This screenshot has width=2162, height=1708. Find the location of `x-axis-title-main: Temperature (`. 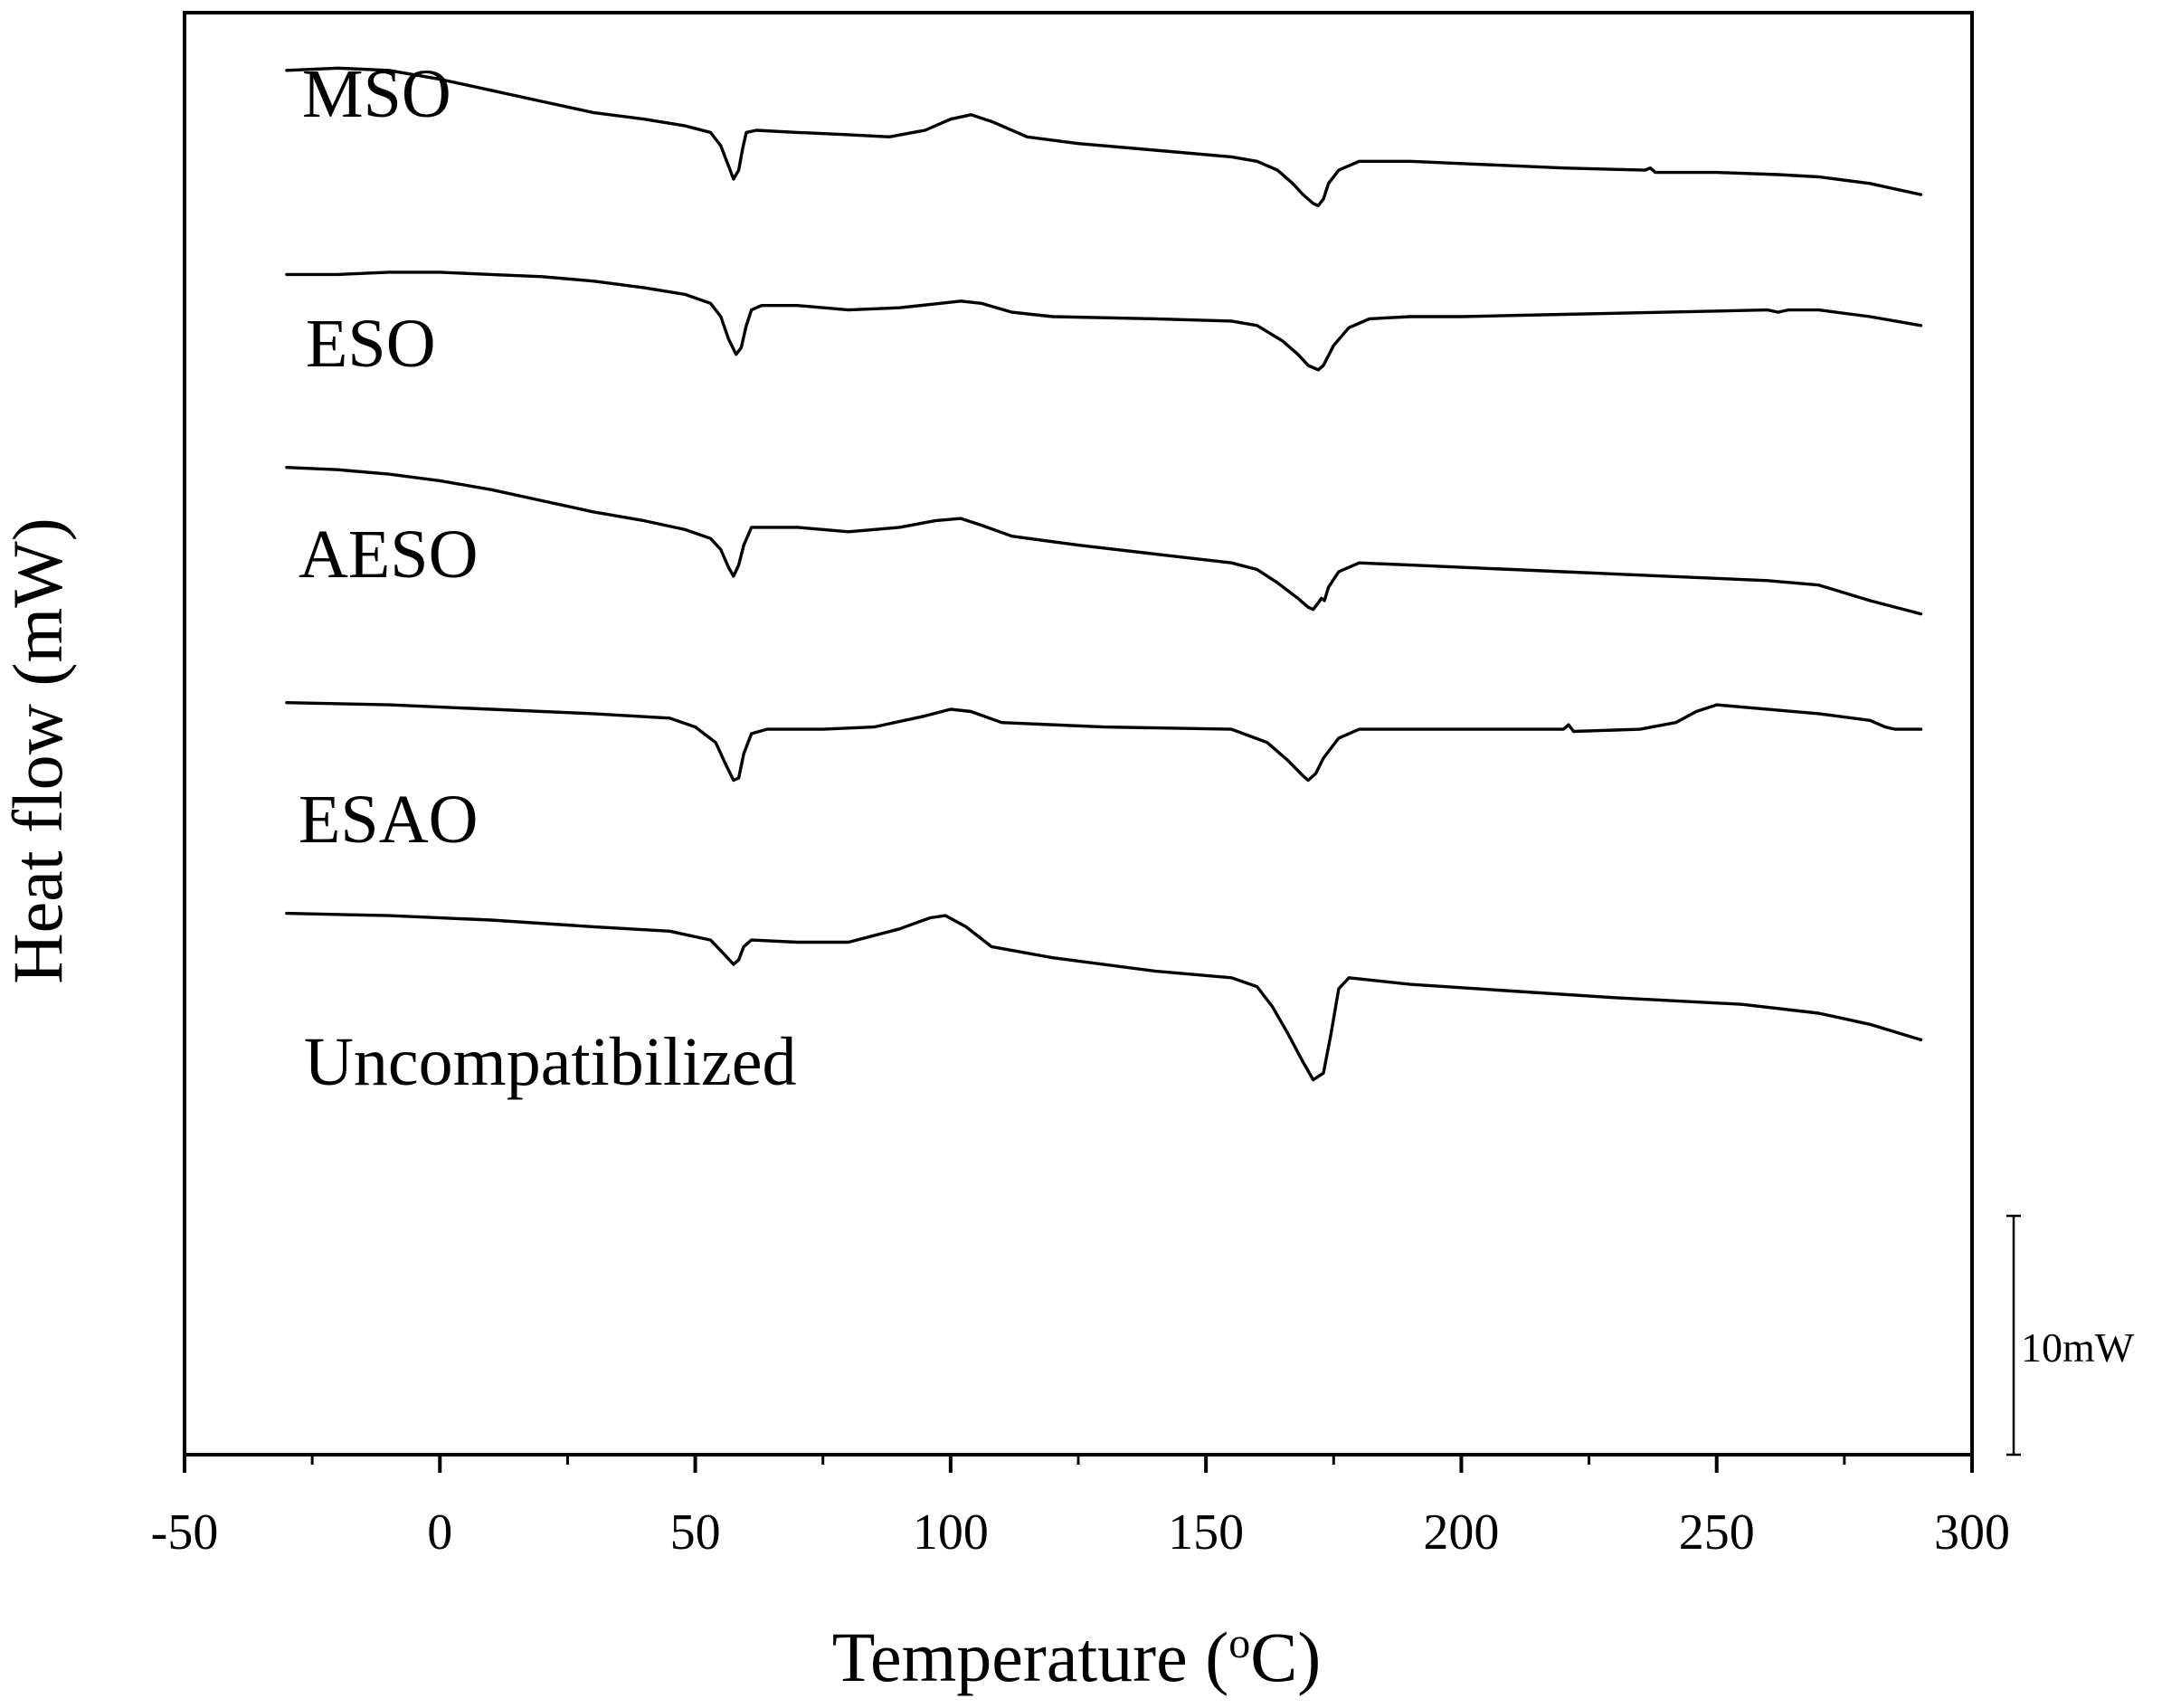

x-axis-title-main: Temperature ( is located at coordinates (1030, 1657).